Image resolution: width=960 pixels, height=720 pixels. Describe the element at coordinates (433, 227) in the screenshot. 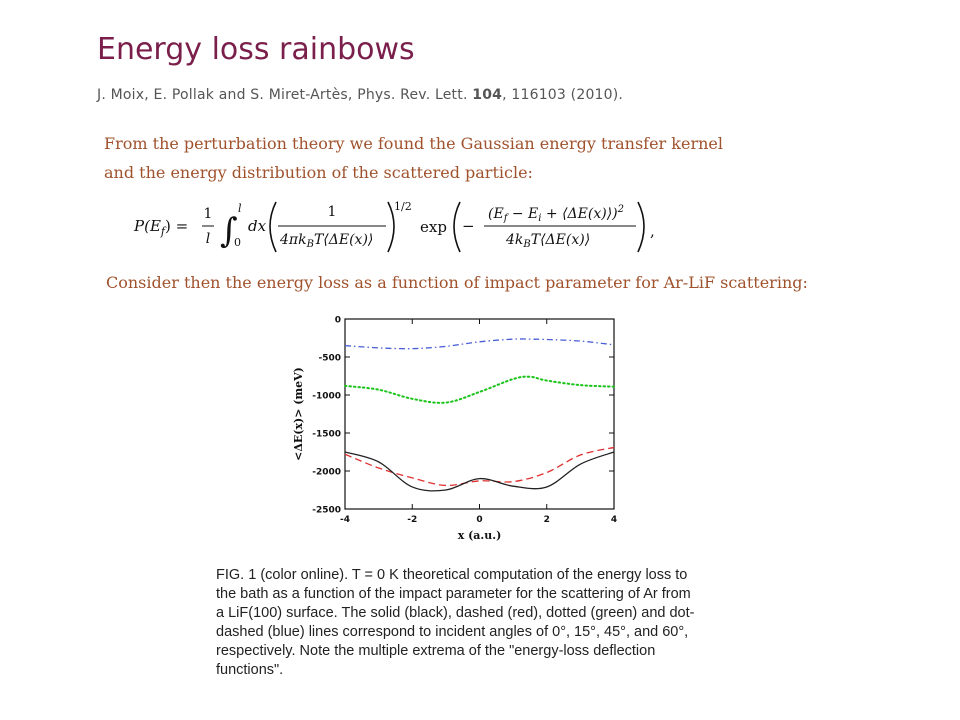

I see `formula-exp: exp` at that location.